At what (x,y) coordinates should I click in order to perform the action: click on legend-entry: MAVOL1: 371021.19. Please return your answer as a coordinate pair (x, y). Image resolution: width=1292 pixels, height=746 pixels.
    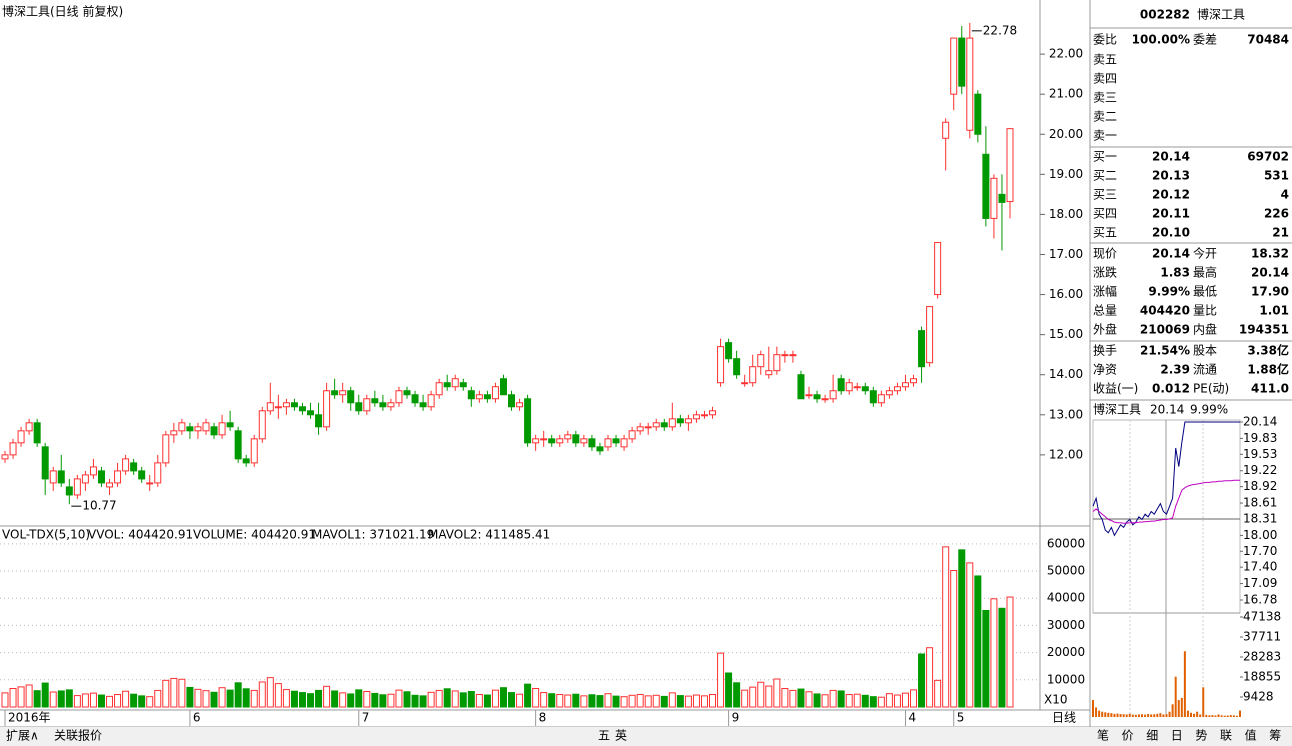
    Looking at the image, I should click on (373, 535).